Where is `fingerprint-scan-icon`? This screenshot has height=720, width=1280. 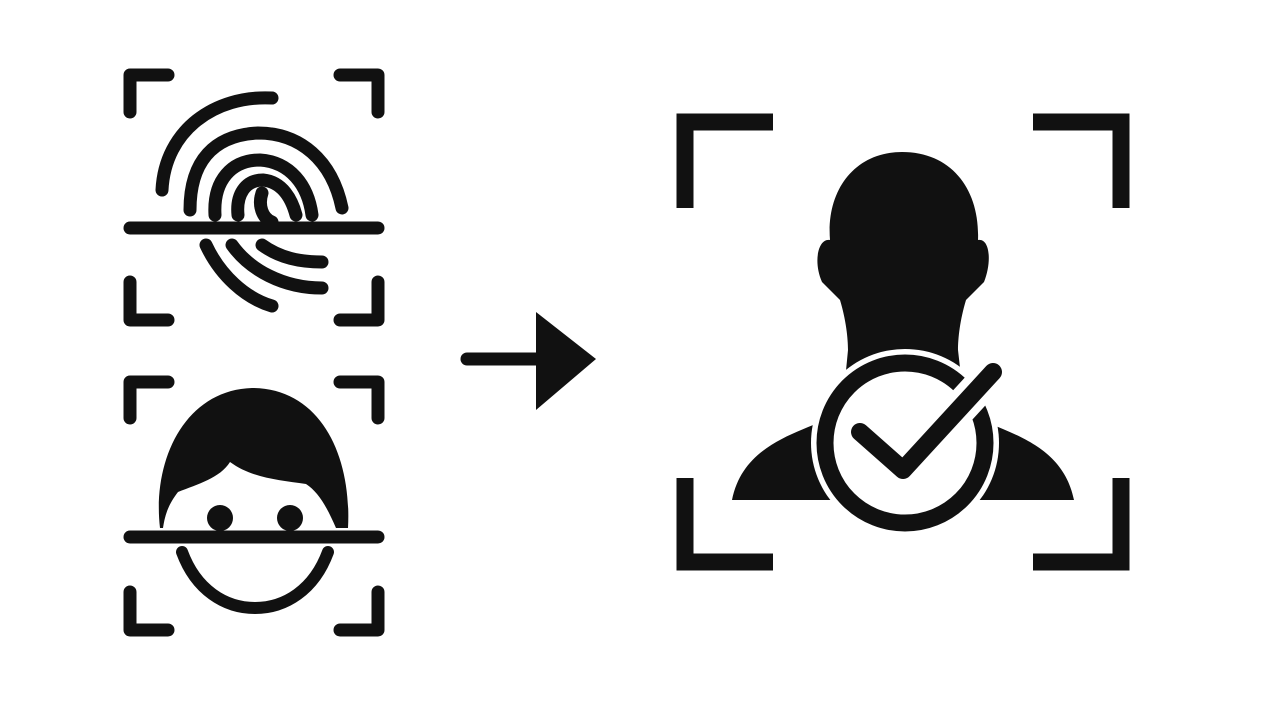 fingerprint-scan-icon is located at coordinates (254, 197).